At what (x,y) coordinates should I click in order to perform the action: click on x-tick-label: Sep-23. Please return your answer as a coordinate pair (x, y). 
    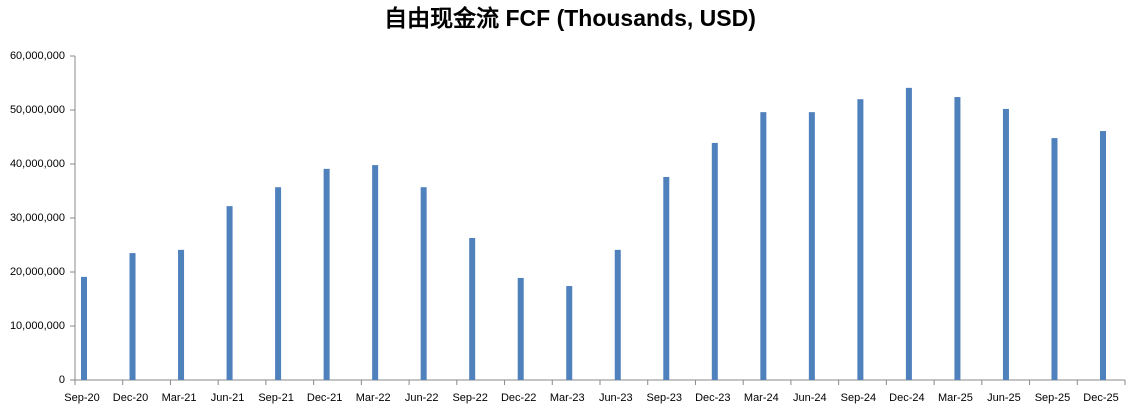
    Looking at the image, I should click on (664, 398).